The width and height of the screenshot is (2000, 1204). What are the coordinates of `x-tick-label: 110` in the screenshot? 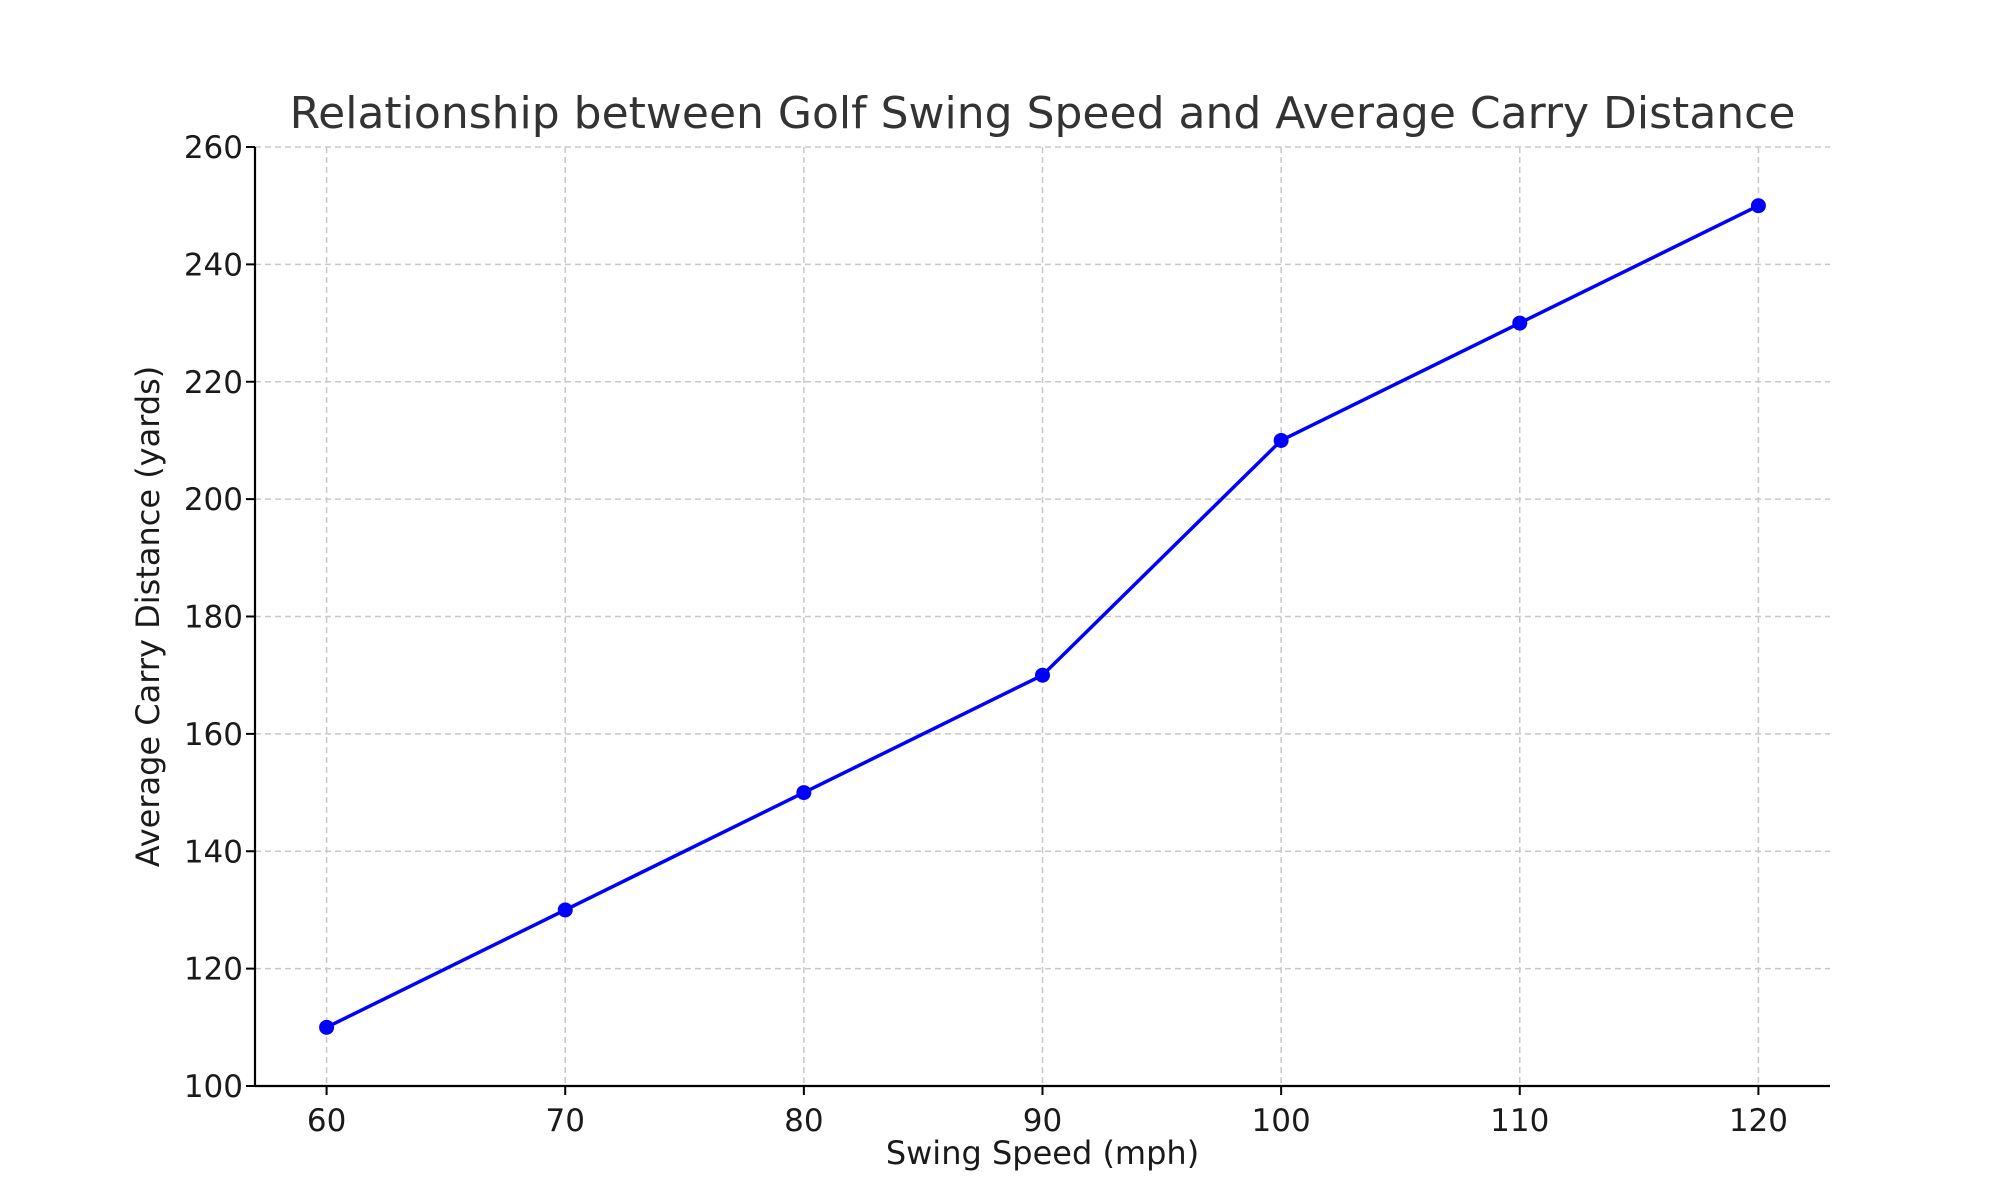 It's located at (1519, 1121).